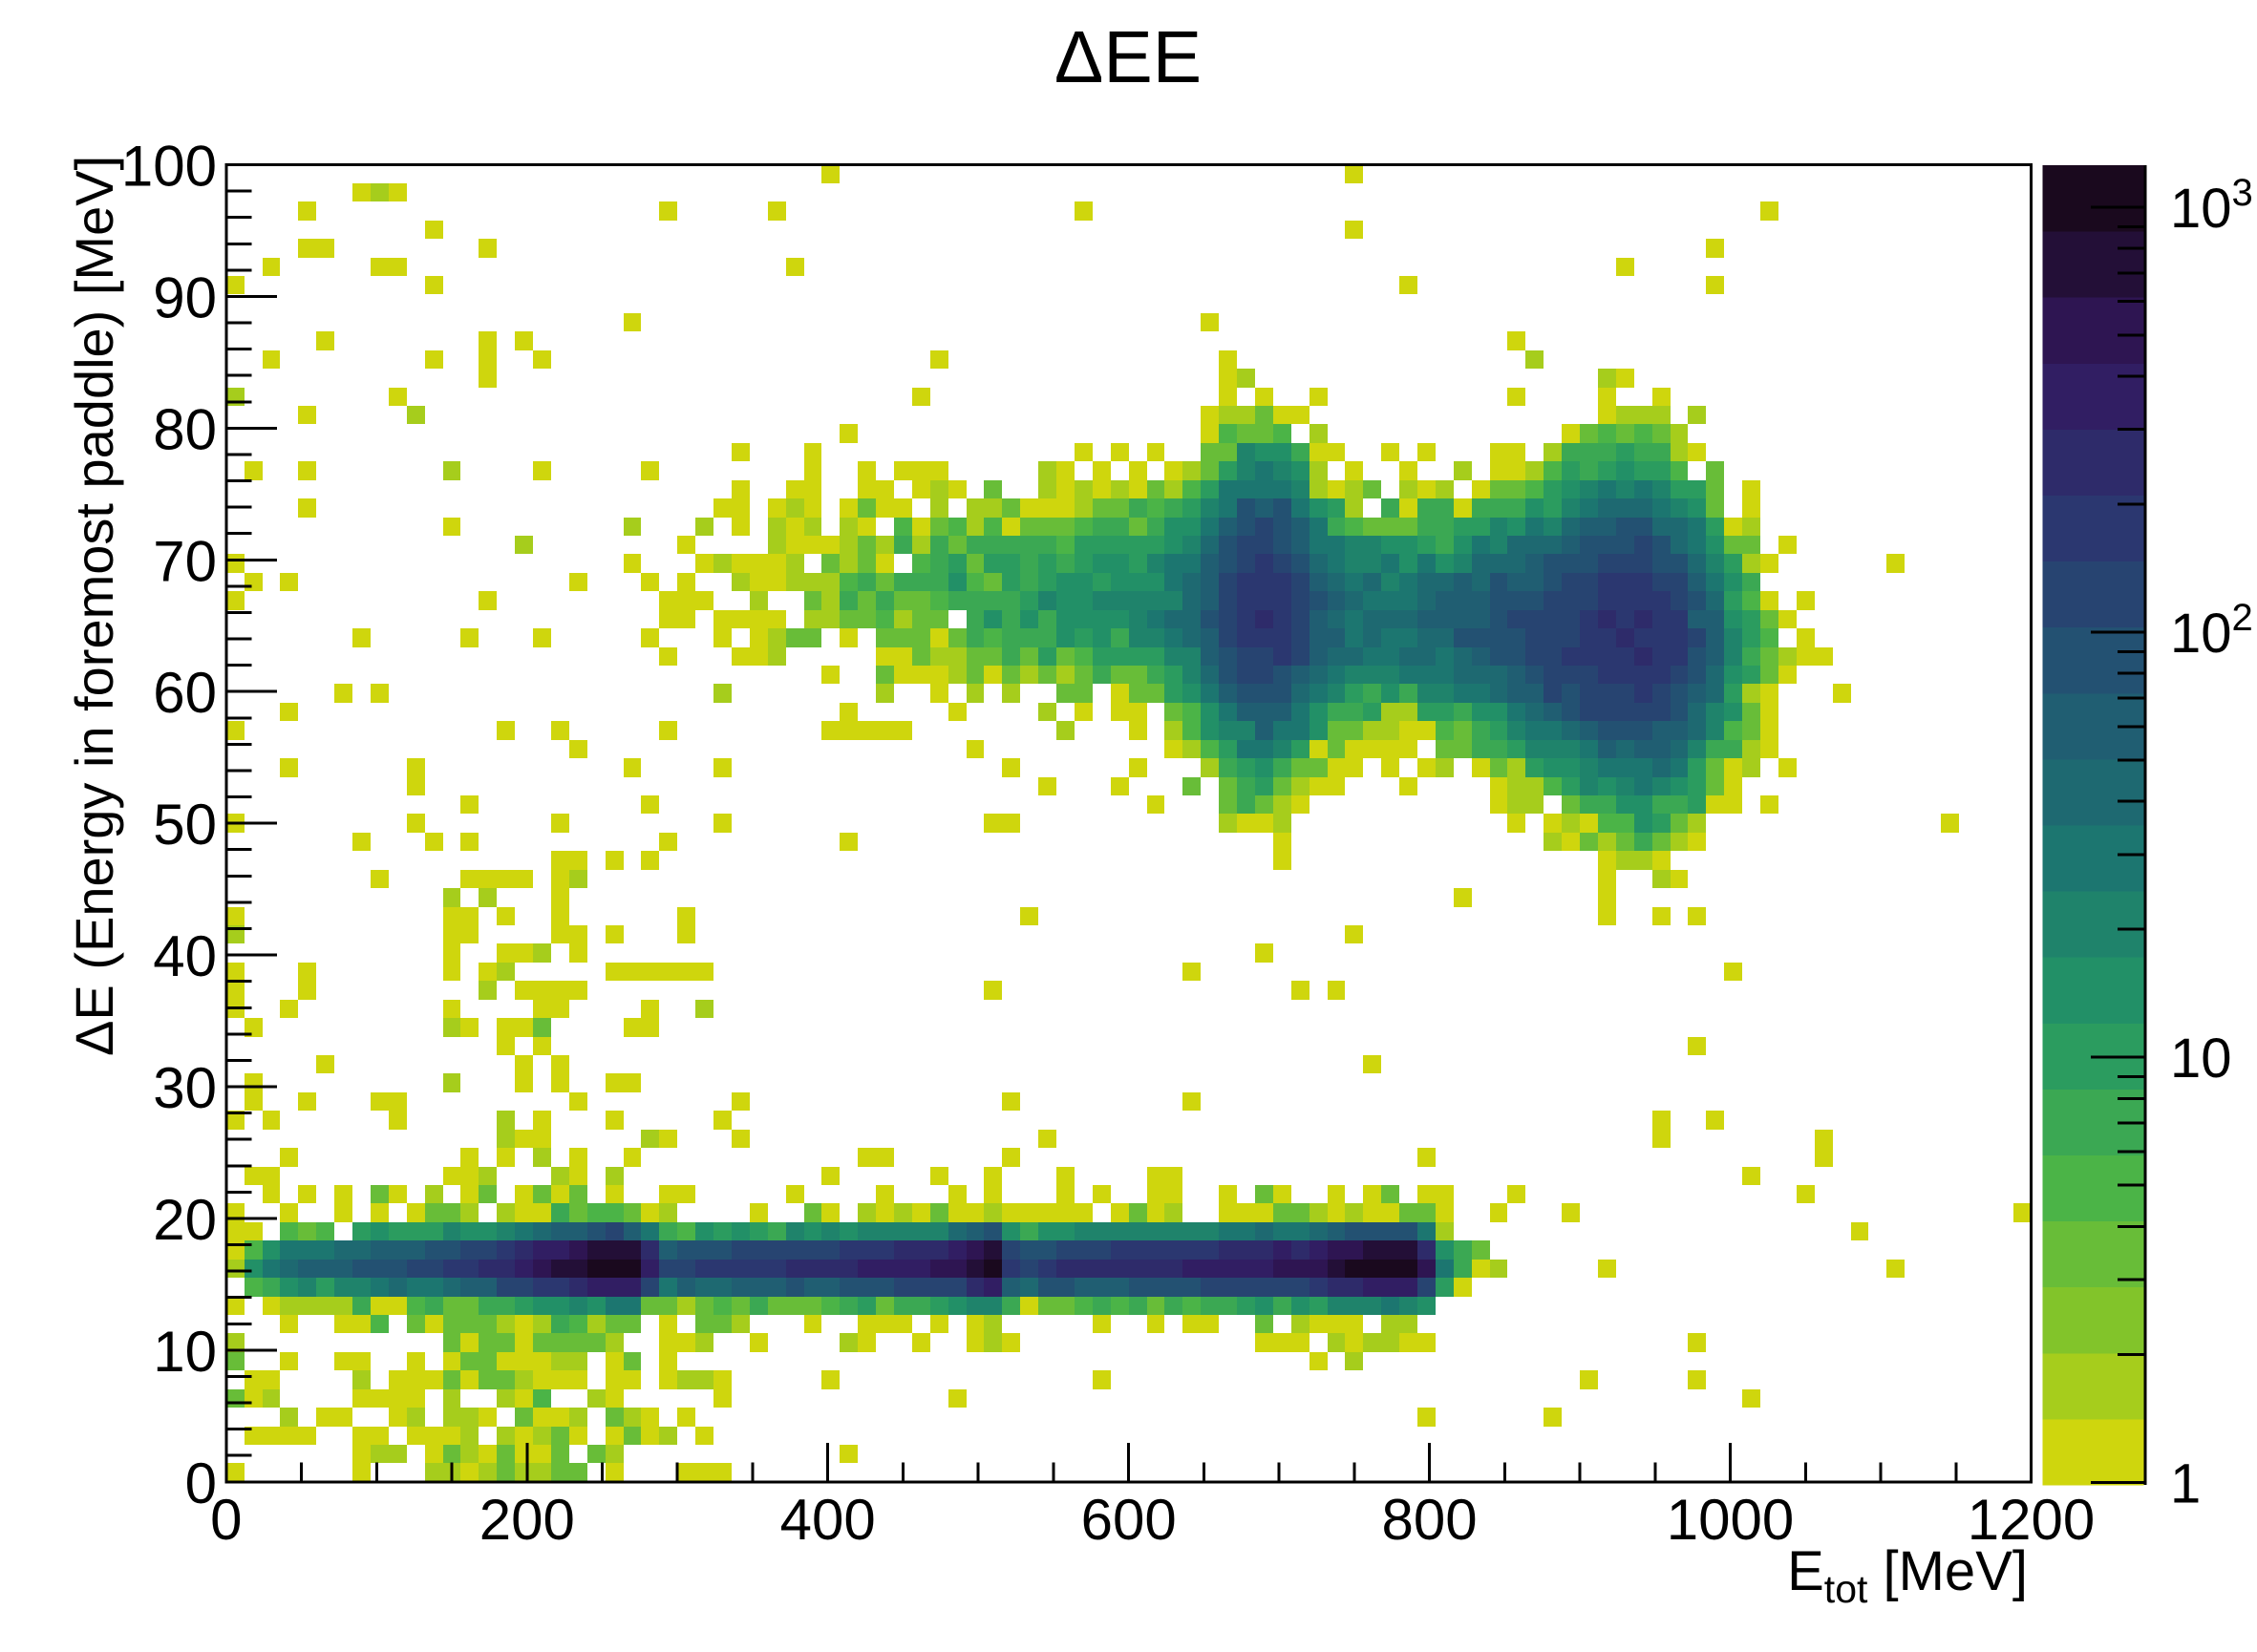 This screenshot has width=2257, height=1652. I want to click on svg-text: 40, so click(185, 956).